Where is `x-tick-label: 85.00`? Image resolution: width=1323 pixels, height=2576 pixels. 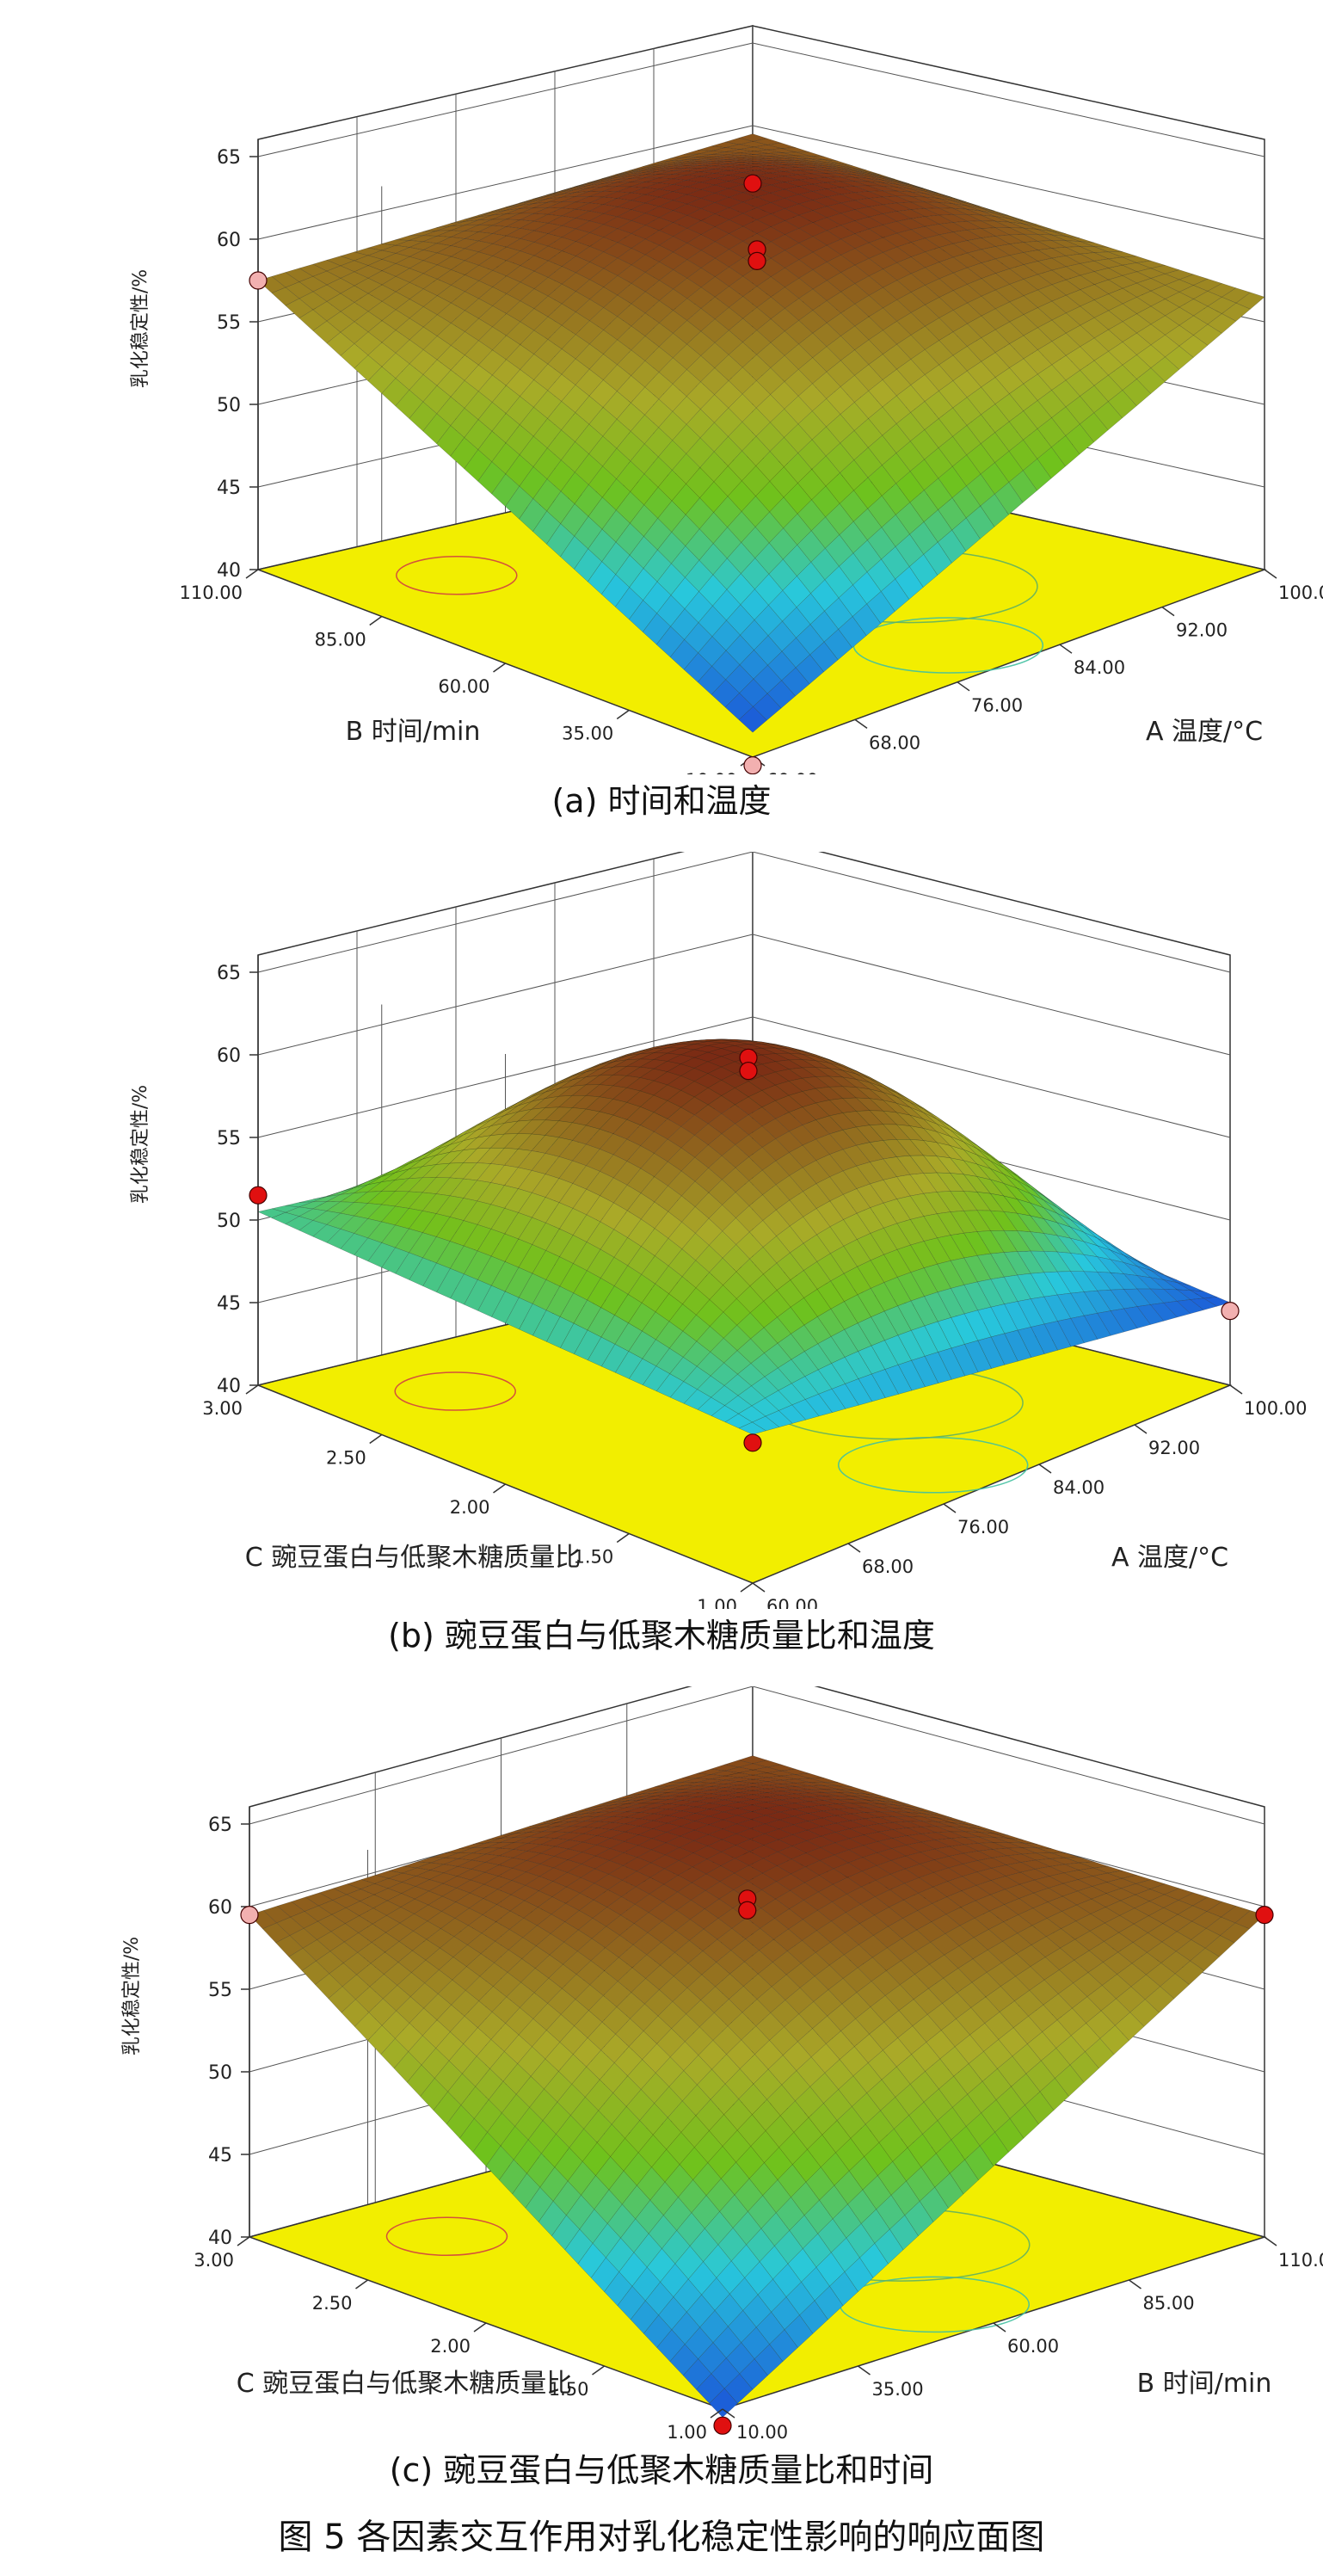
x-tick-label: 85.00 is located at coordinates (1169, 2304).